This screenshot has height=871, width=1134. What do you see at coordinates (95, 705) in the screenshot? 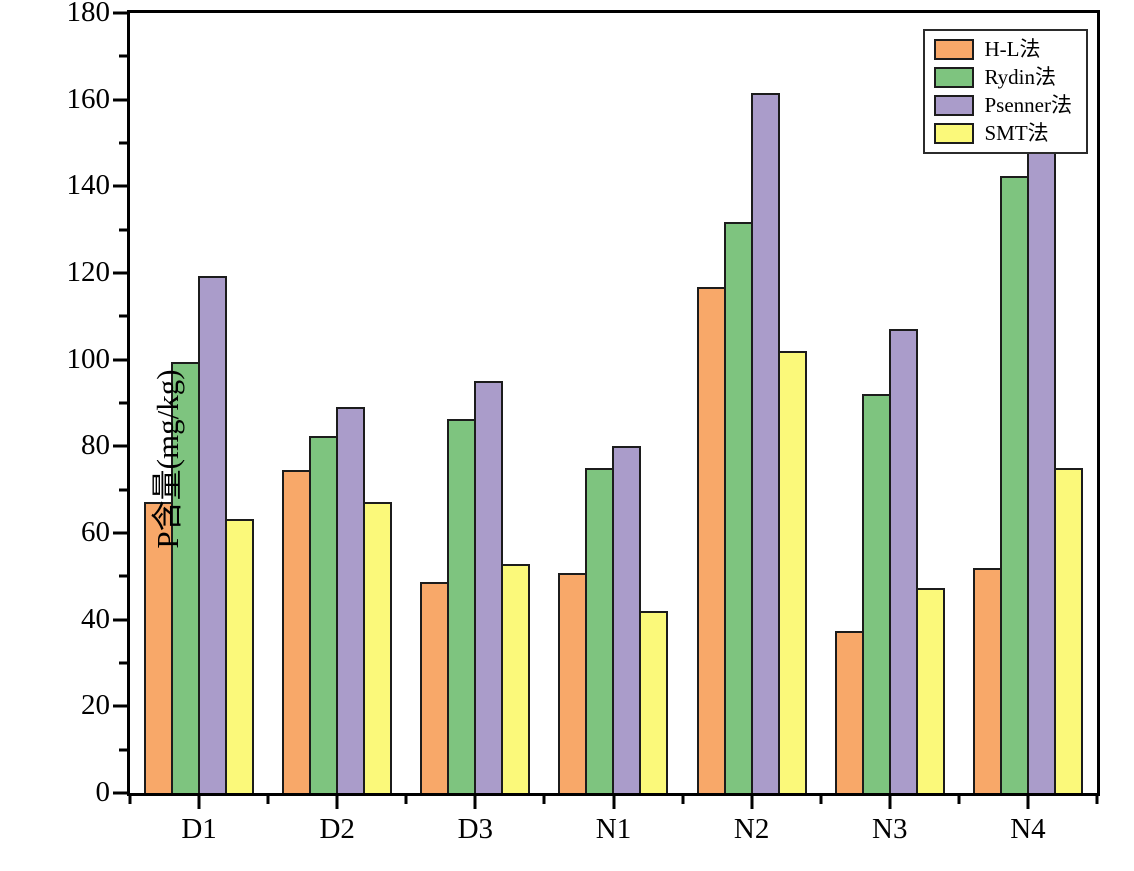
I see `y-tick-label: 20` at bounding box center [95, 705].